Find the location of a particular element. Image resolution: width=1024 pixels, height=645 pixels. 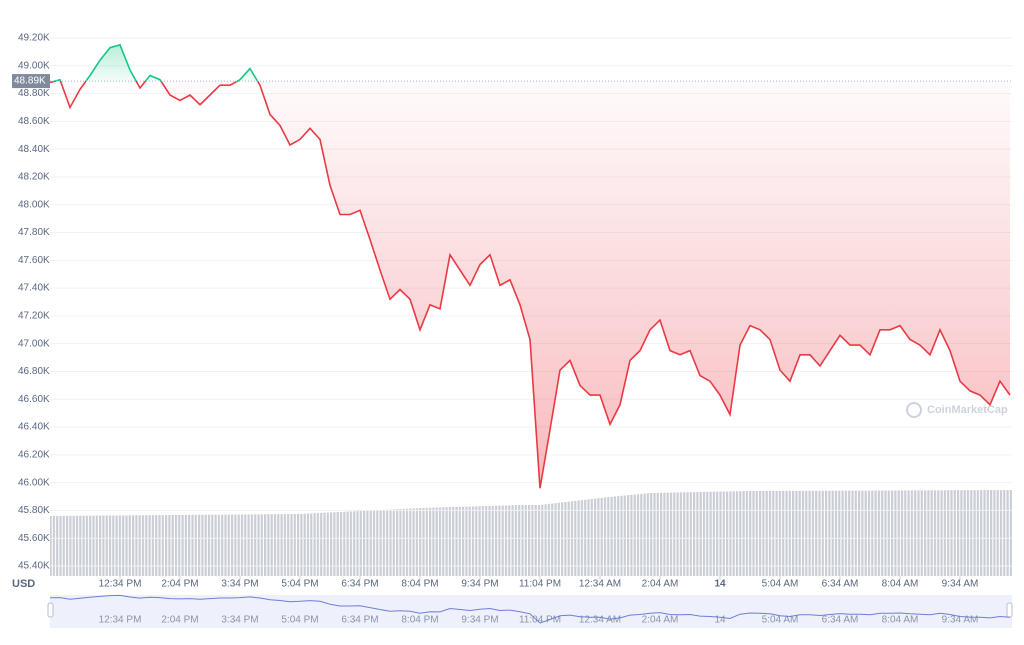

x-tick-label: 5:04 AM is located at coordinates (780, 584).